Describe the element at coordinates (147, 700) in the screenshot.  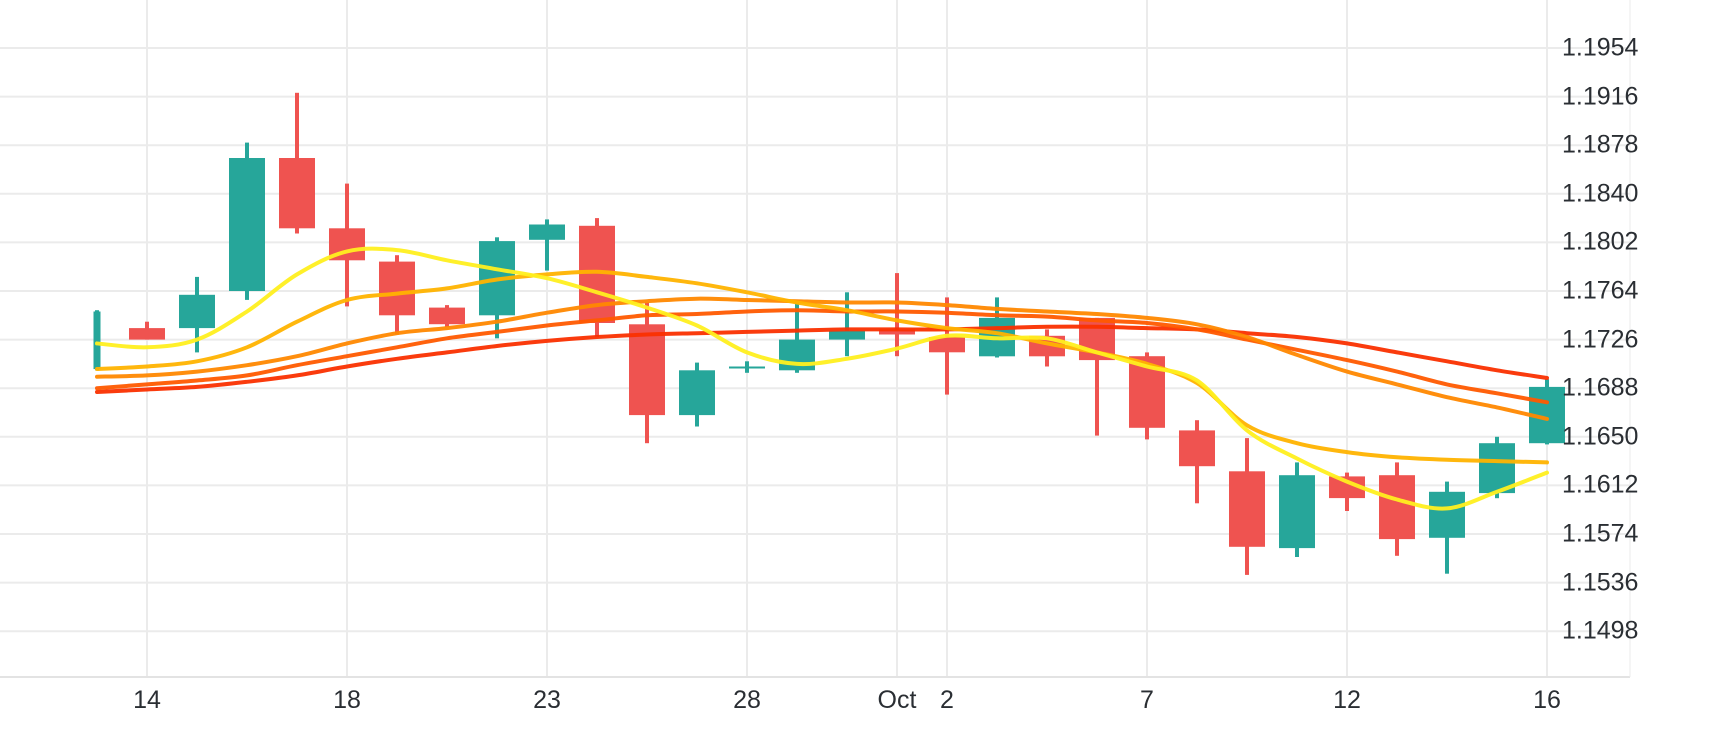
I see `time-axis-label: 14` at that location.